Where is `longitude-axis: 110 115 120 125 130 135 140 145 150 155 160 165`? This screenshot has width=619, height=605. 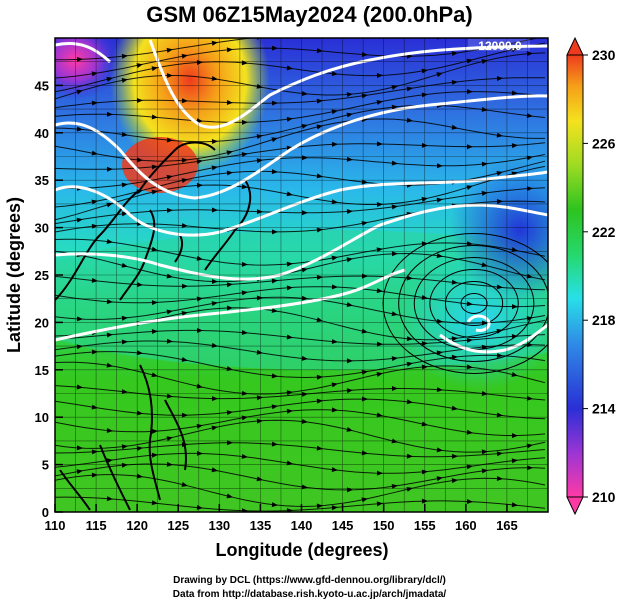 longitude-axis: 110 115 120 125 130 135 140 145 150 155 160 165 is located at coordinates (281, 518).